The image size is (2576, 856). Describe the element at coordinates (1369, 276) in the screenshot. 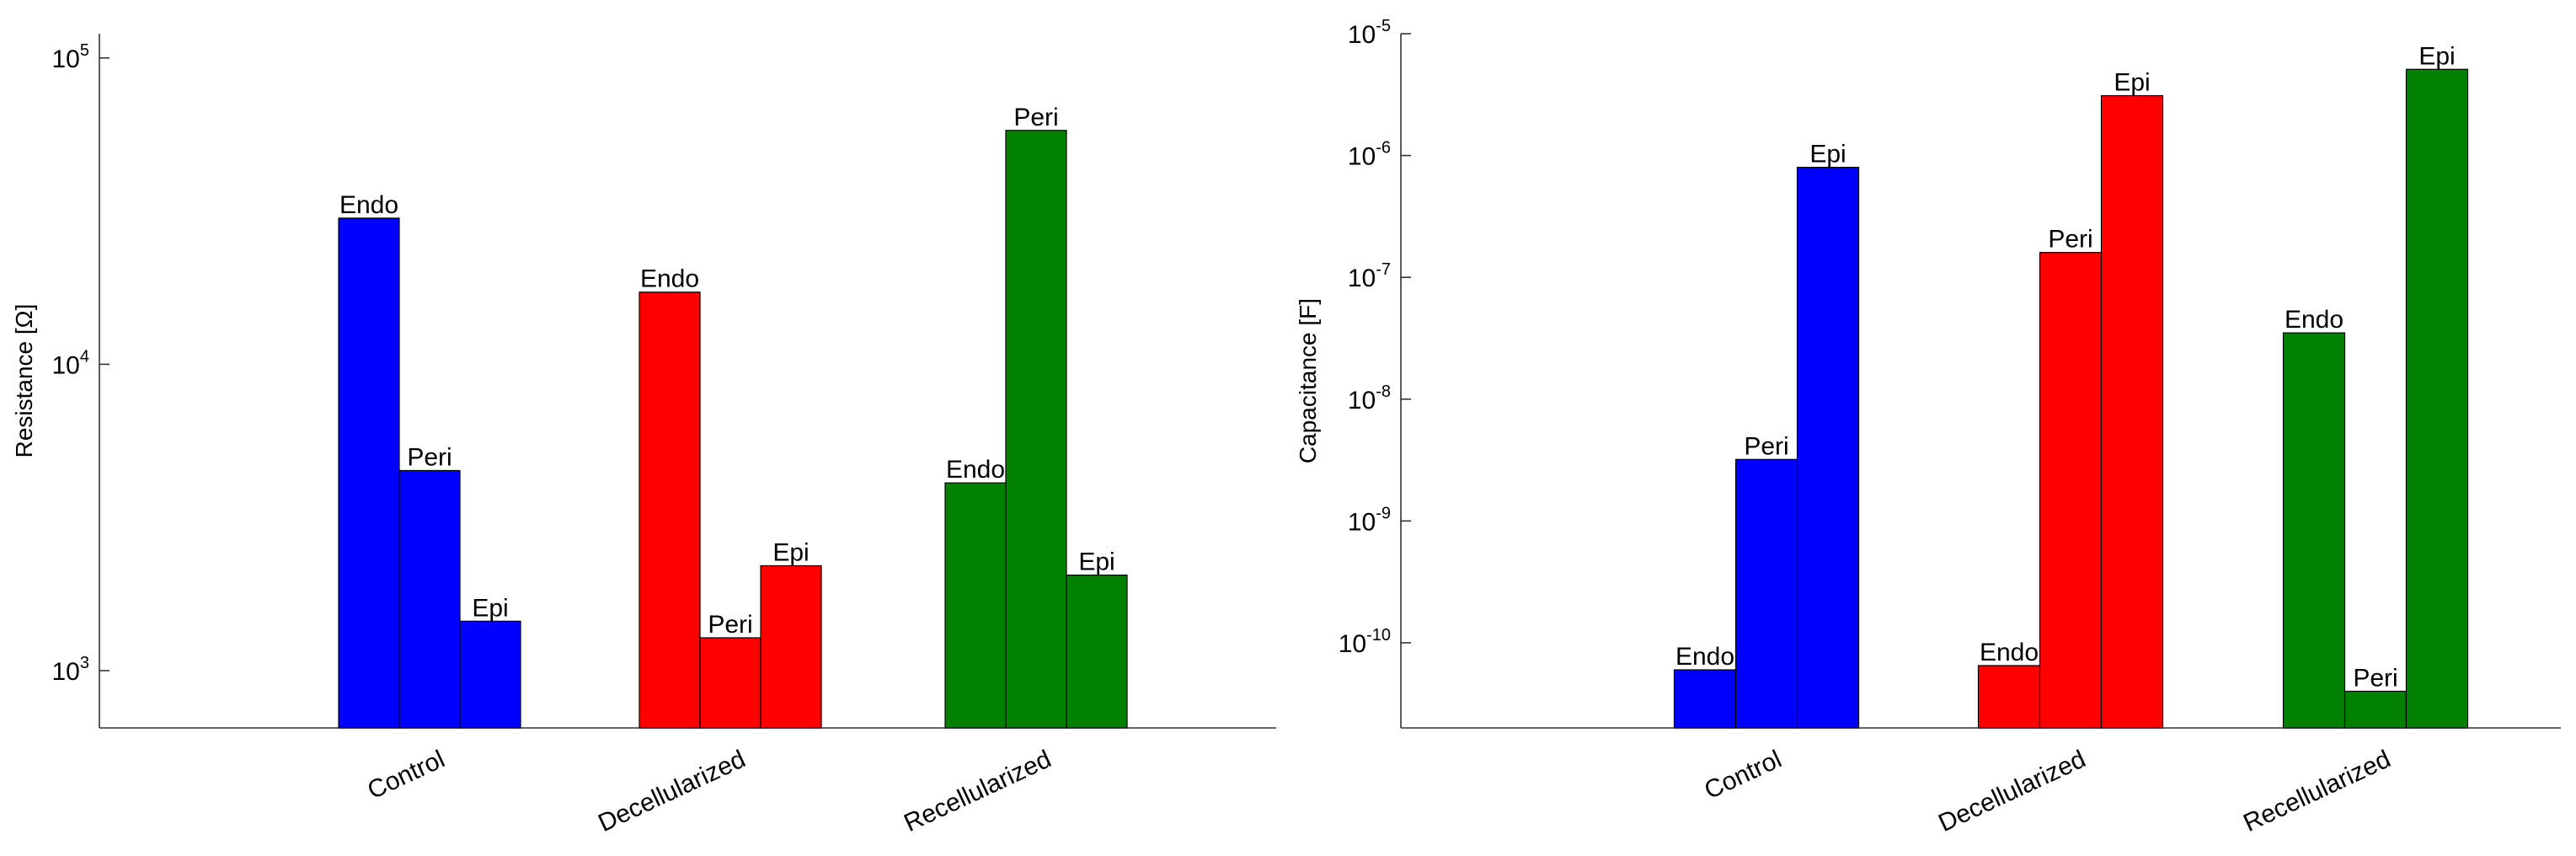

I see `y-tick-label: 10⁻⁷` at that location.